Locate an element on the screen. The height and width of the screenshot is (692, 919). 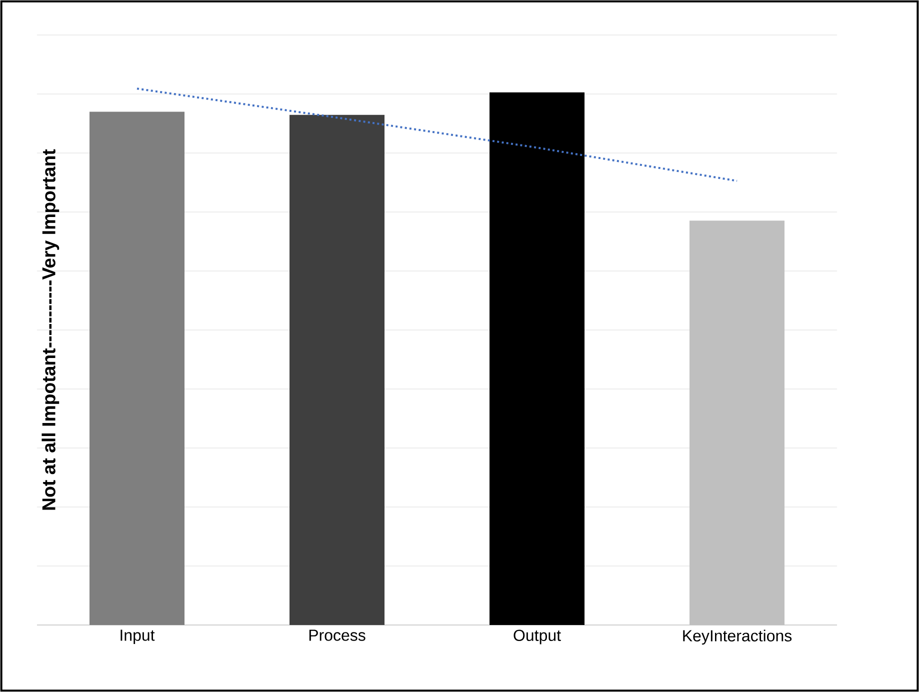
x-tick-label: Output is located at coordinates (537, 637).